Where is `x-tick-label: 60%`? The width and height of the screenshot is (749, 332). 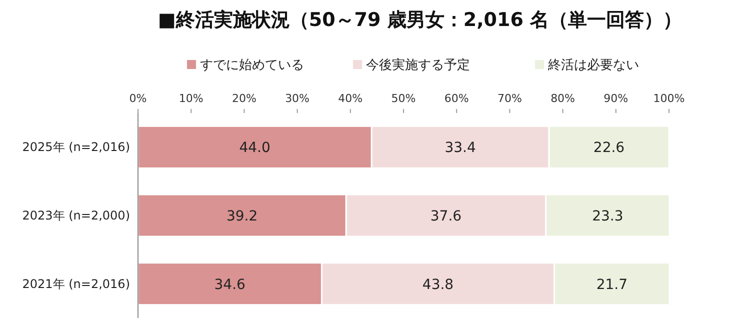
x-tick-label: 60% is located at coordinates (456, 98).